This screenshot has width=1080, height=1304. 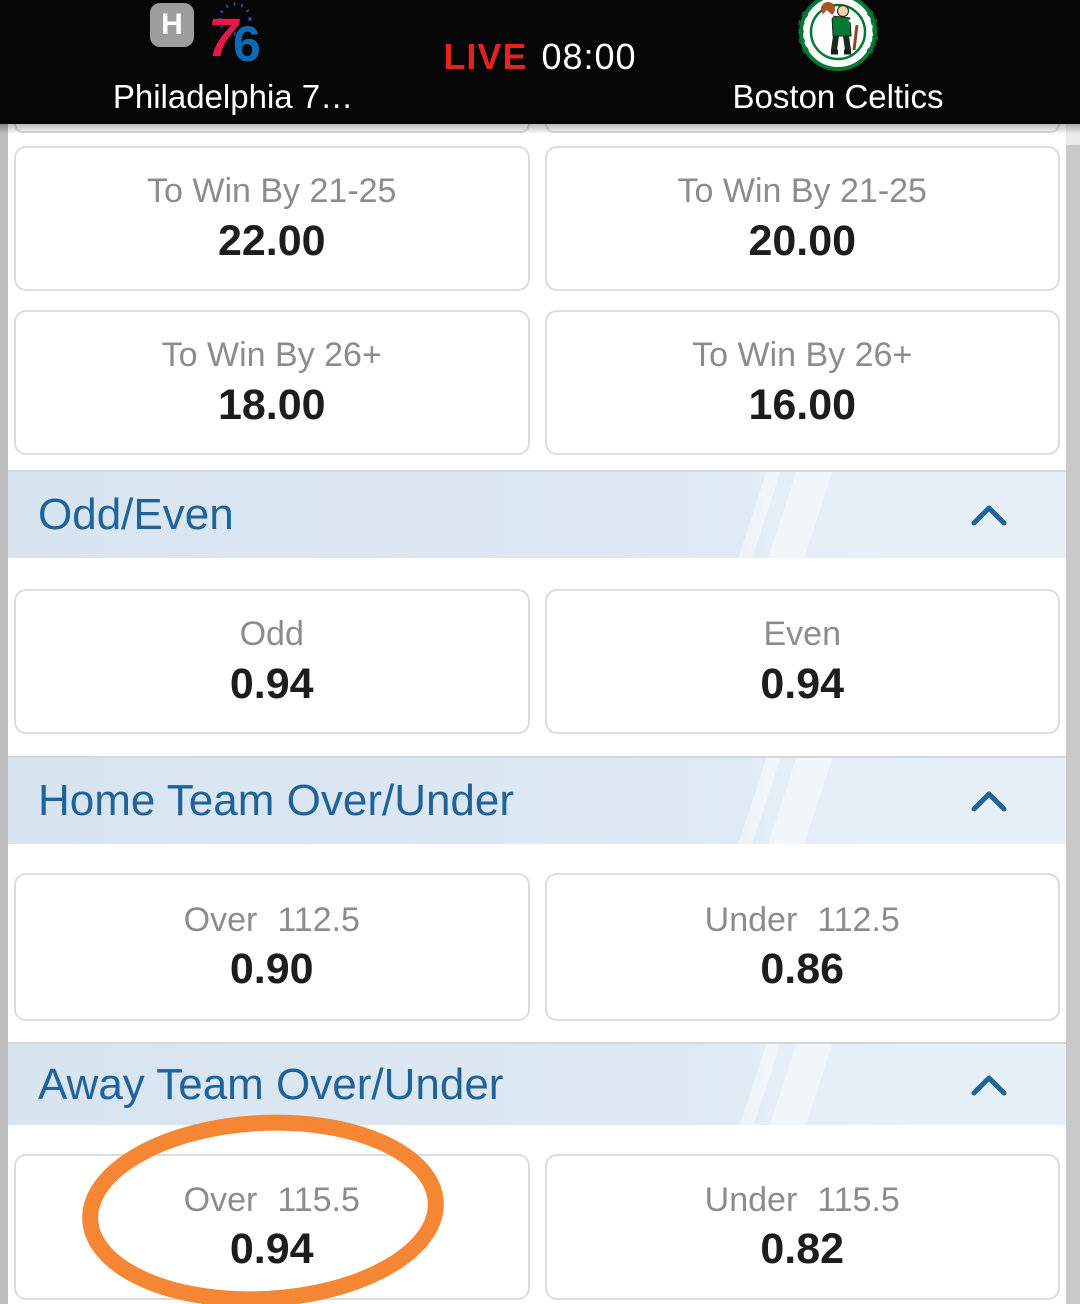 I want to click on section-header-odd-even: Odd/Even, so click(x=537, y=514).